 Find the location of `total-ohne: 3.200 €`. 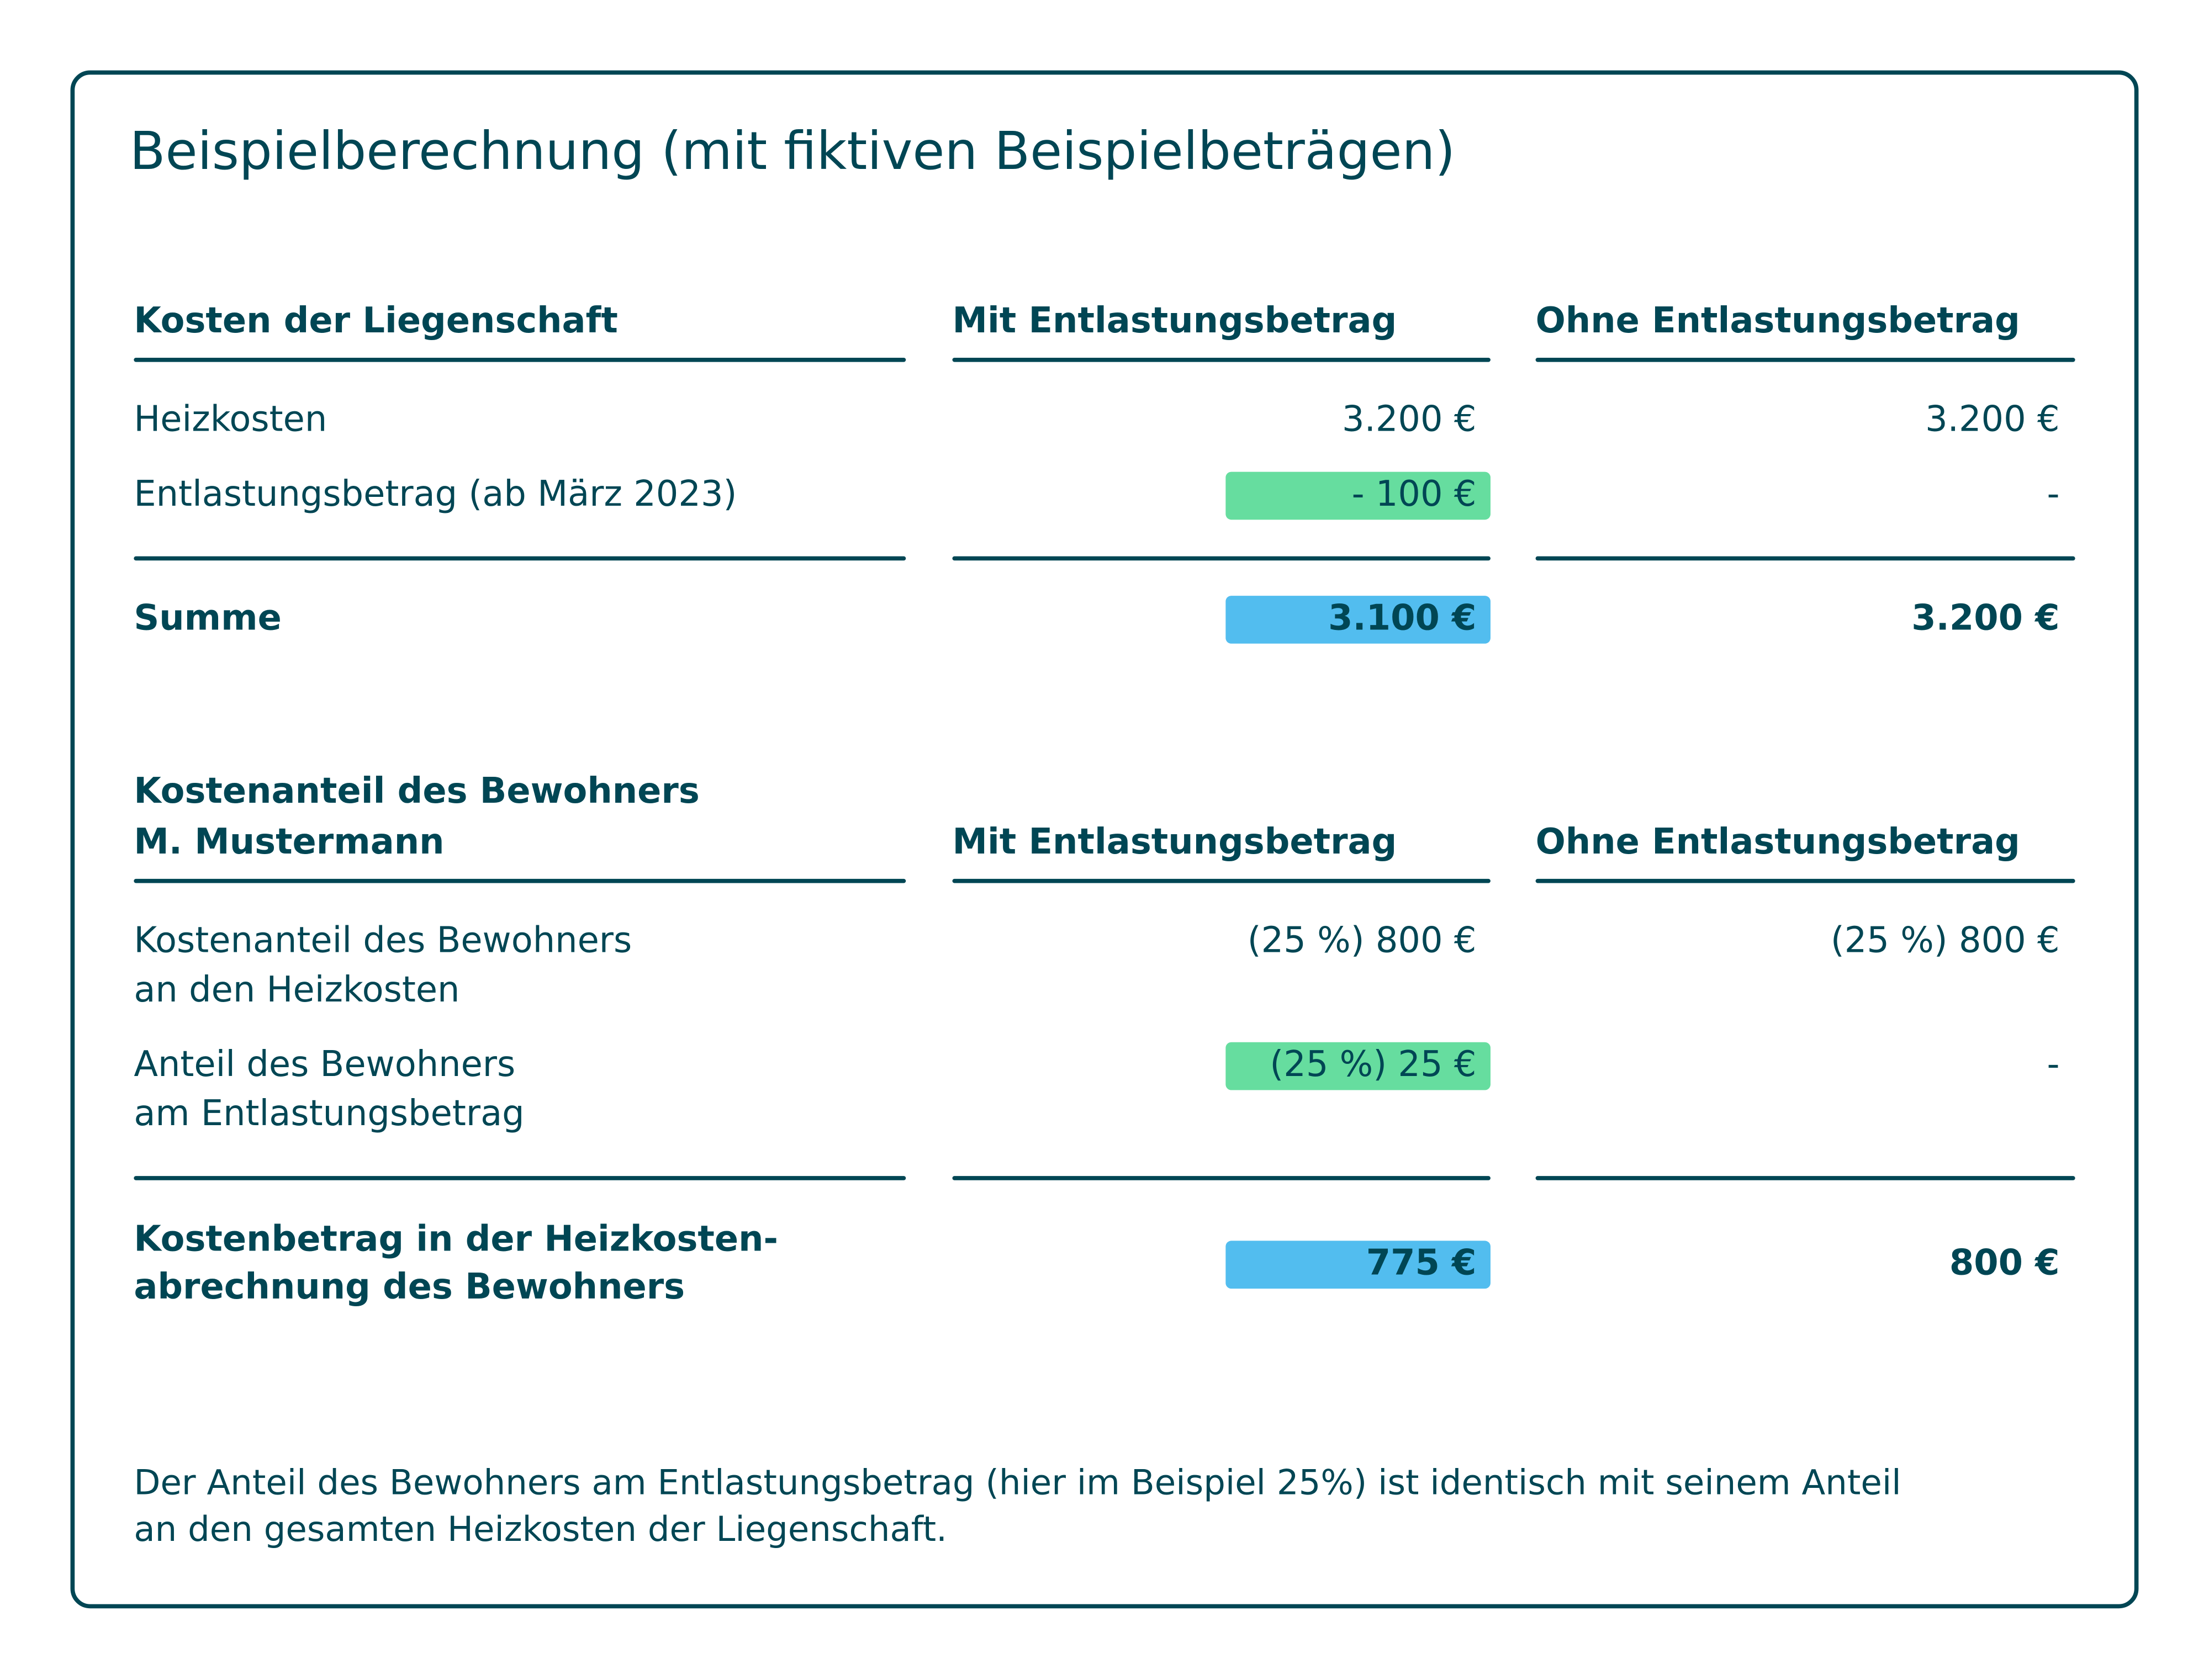

total-ohne: 3.200 € is located at coordinates (1985, 617).